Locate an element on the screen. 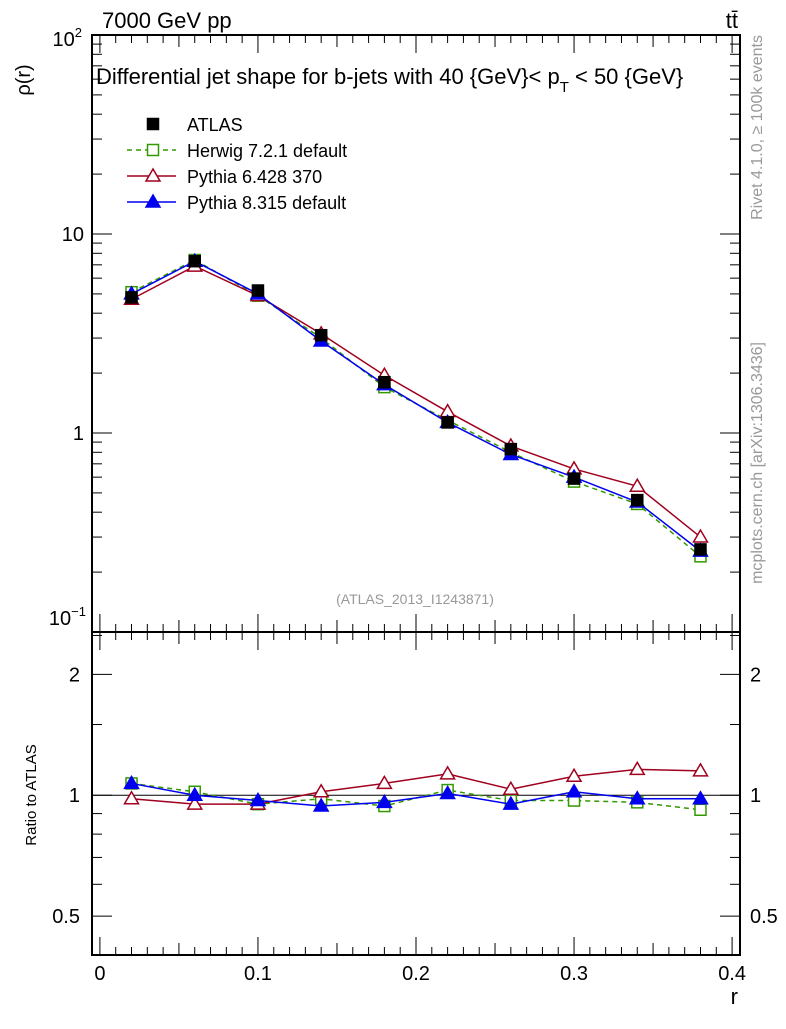 This screenshot has height=1029, width=786. watermark: (ATLAS_2013_I1243871) is located at coordinates (415, 599).